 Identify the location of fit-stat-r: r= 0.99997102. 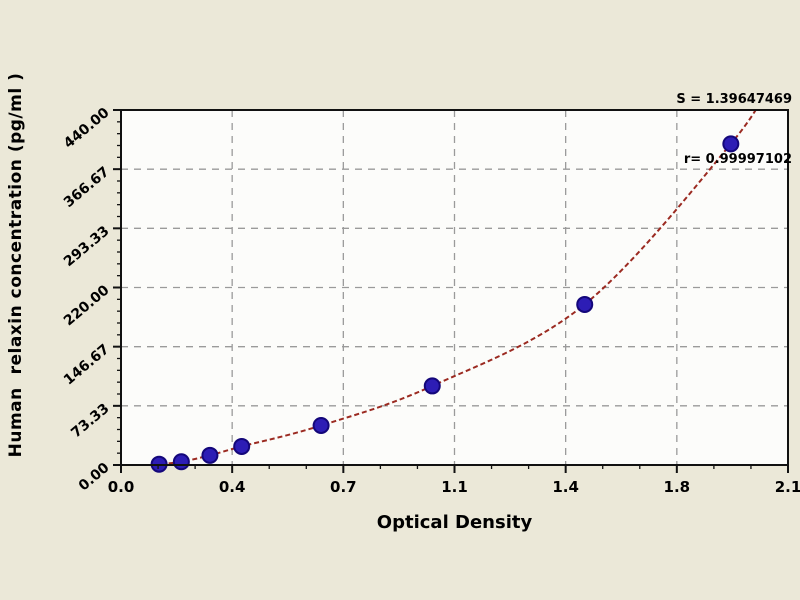
(737, 159).